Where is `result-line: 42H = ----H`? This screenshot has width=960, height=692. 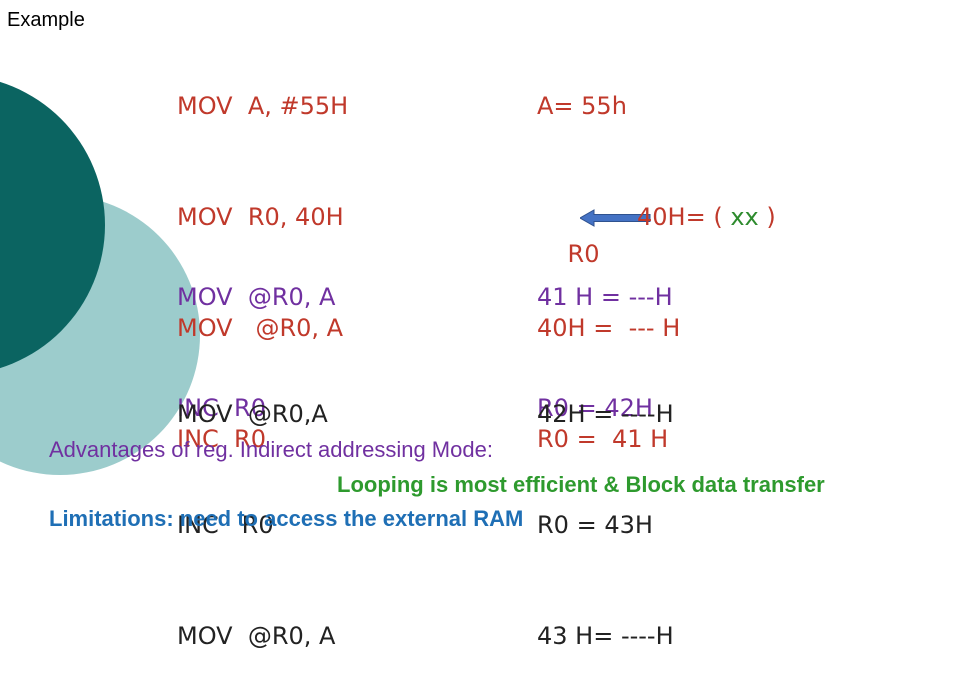 result-line: 42H = ----H is located at coordinates (605, 414).